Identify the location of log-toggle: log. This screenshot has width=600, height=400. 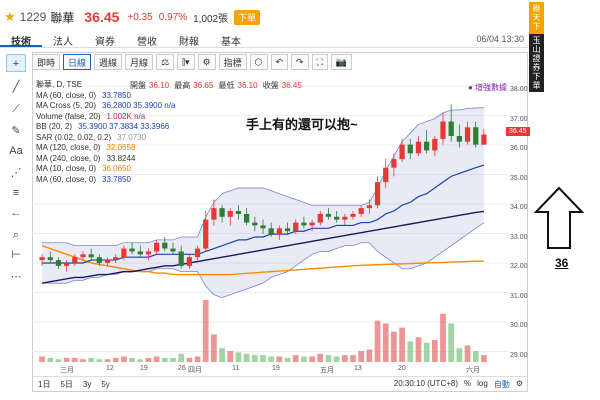
(482, 383).